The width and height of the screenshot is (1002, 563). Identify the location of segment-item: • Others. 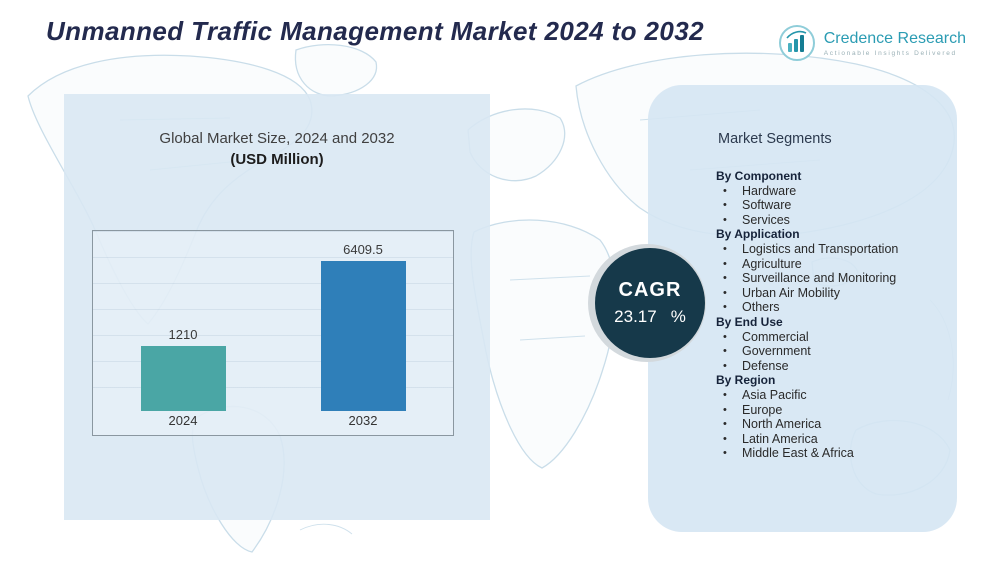
(829, 307).